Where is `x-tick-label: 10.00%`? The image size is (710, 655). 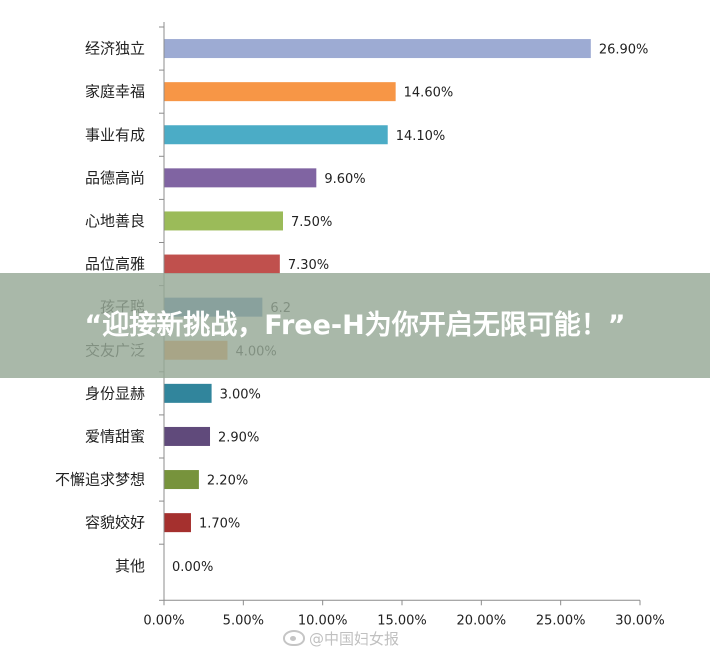
x-tick-label: 10.00% is located at coordinates (323, 620).